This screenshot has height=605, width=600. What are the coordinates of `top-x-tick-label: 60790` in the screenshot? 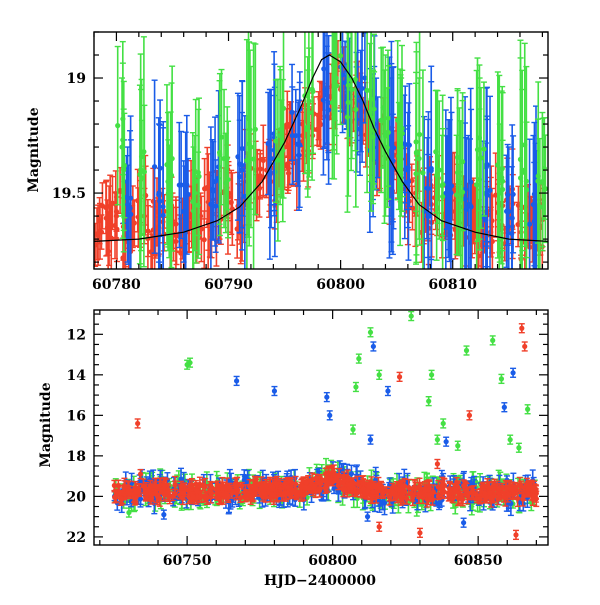 It's located at (228, 285).